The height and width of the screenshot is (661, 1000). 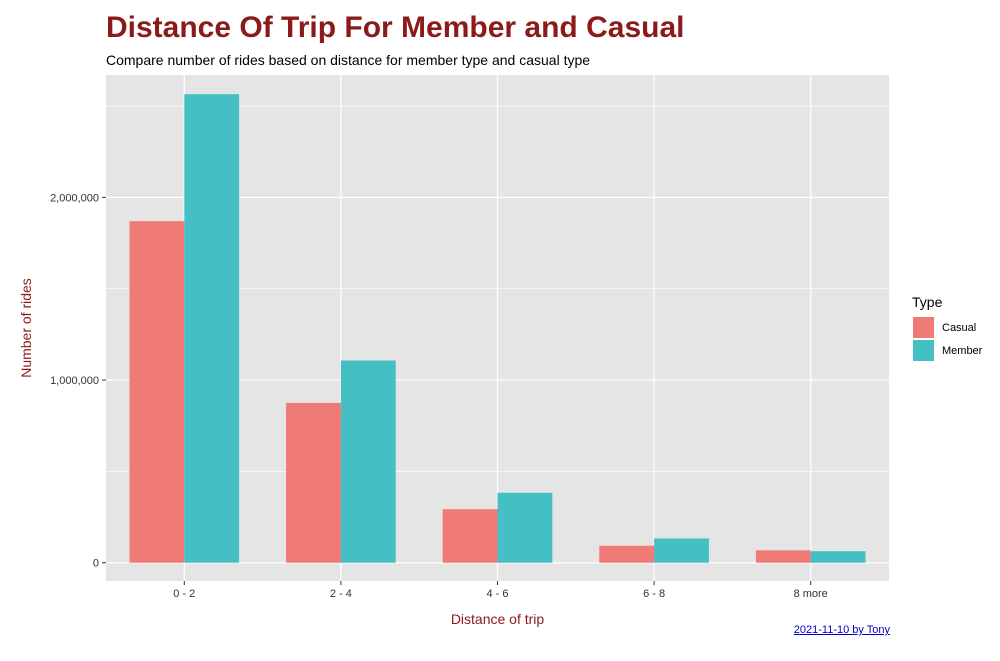 What do you see at coordinates (654, 594) in the screenshot?
I see `x-tick-label: 6 - 8` at bounding box center [654, 594].